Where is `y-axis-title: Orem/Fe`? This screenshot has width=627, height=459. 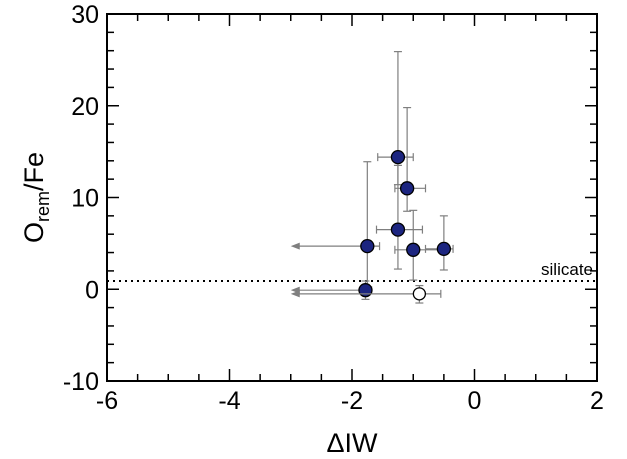
y-axis-title: Orem/Fe is located at coordinates (36, 197).